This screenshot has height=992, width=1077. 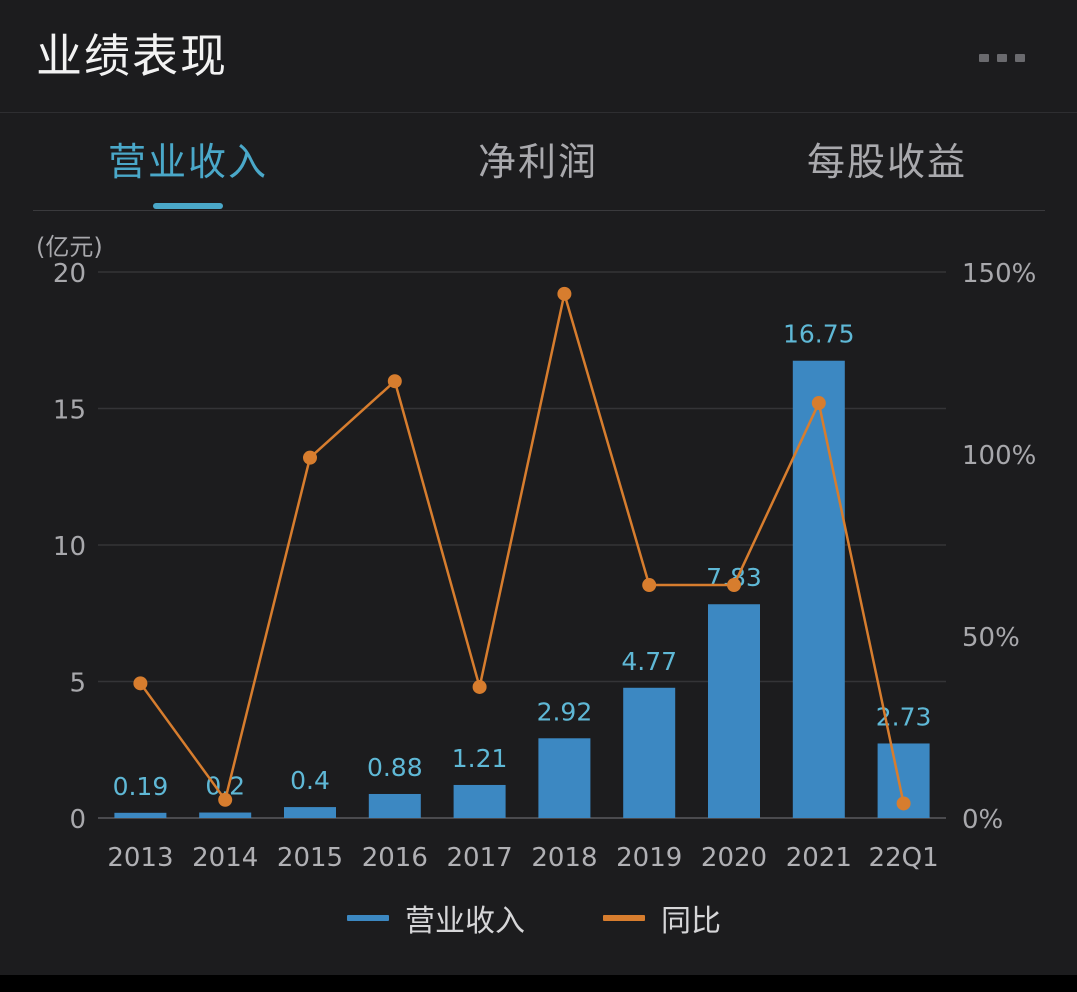 I want to click on tab-revenue: 营业收入, so click(x=187, y=162).